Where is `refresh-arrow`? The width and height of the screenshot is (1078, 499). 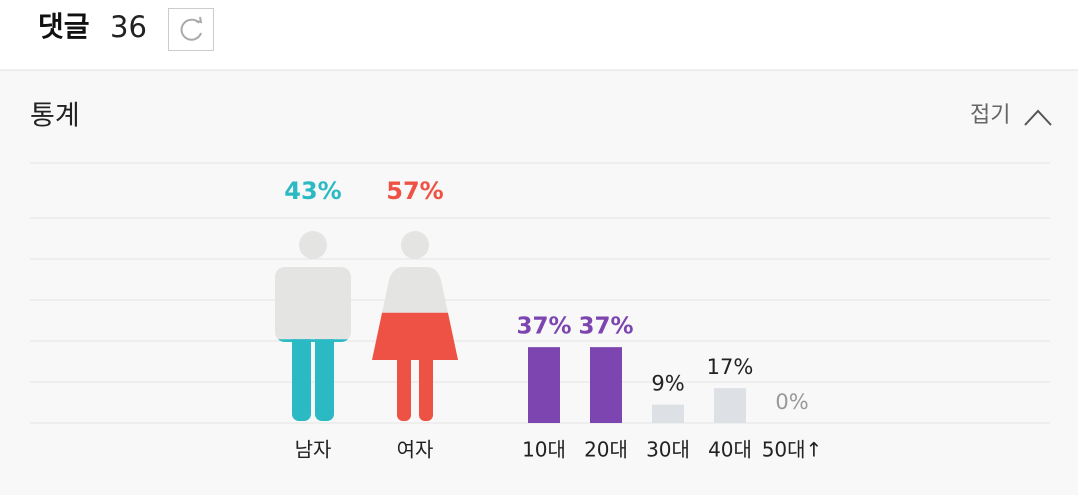
refresh-arrow is located at coordinates (199, 20).